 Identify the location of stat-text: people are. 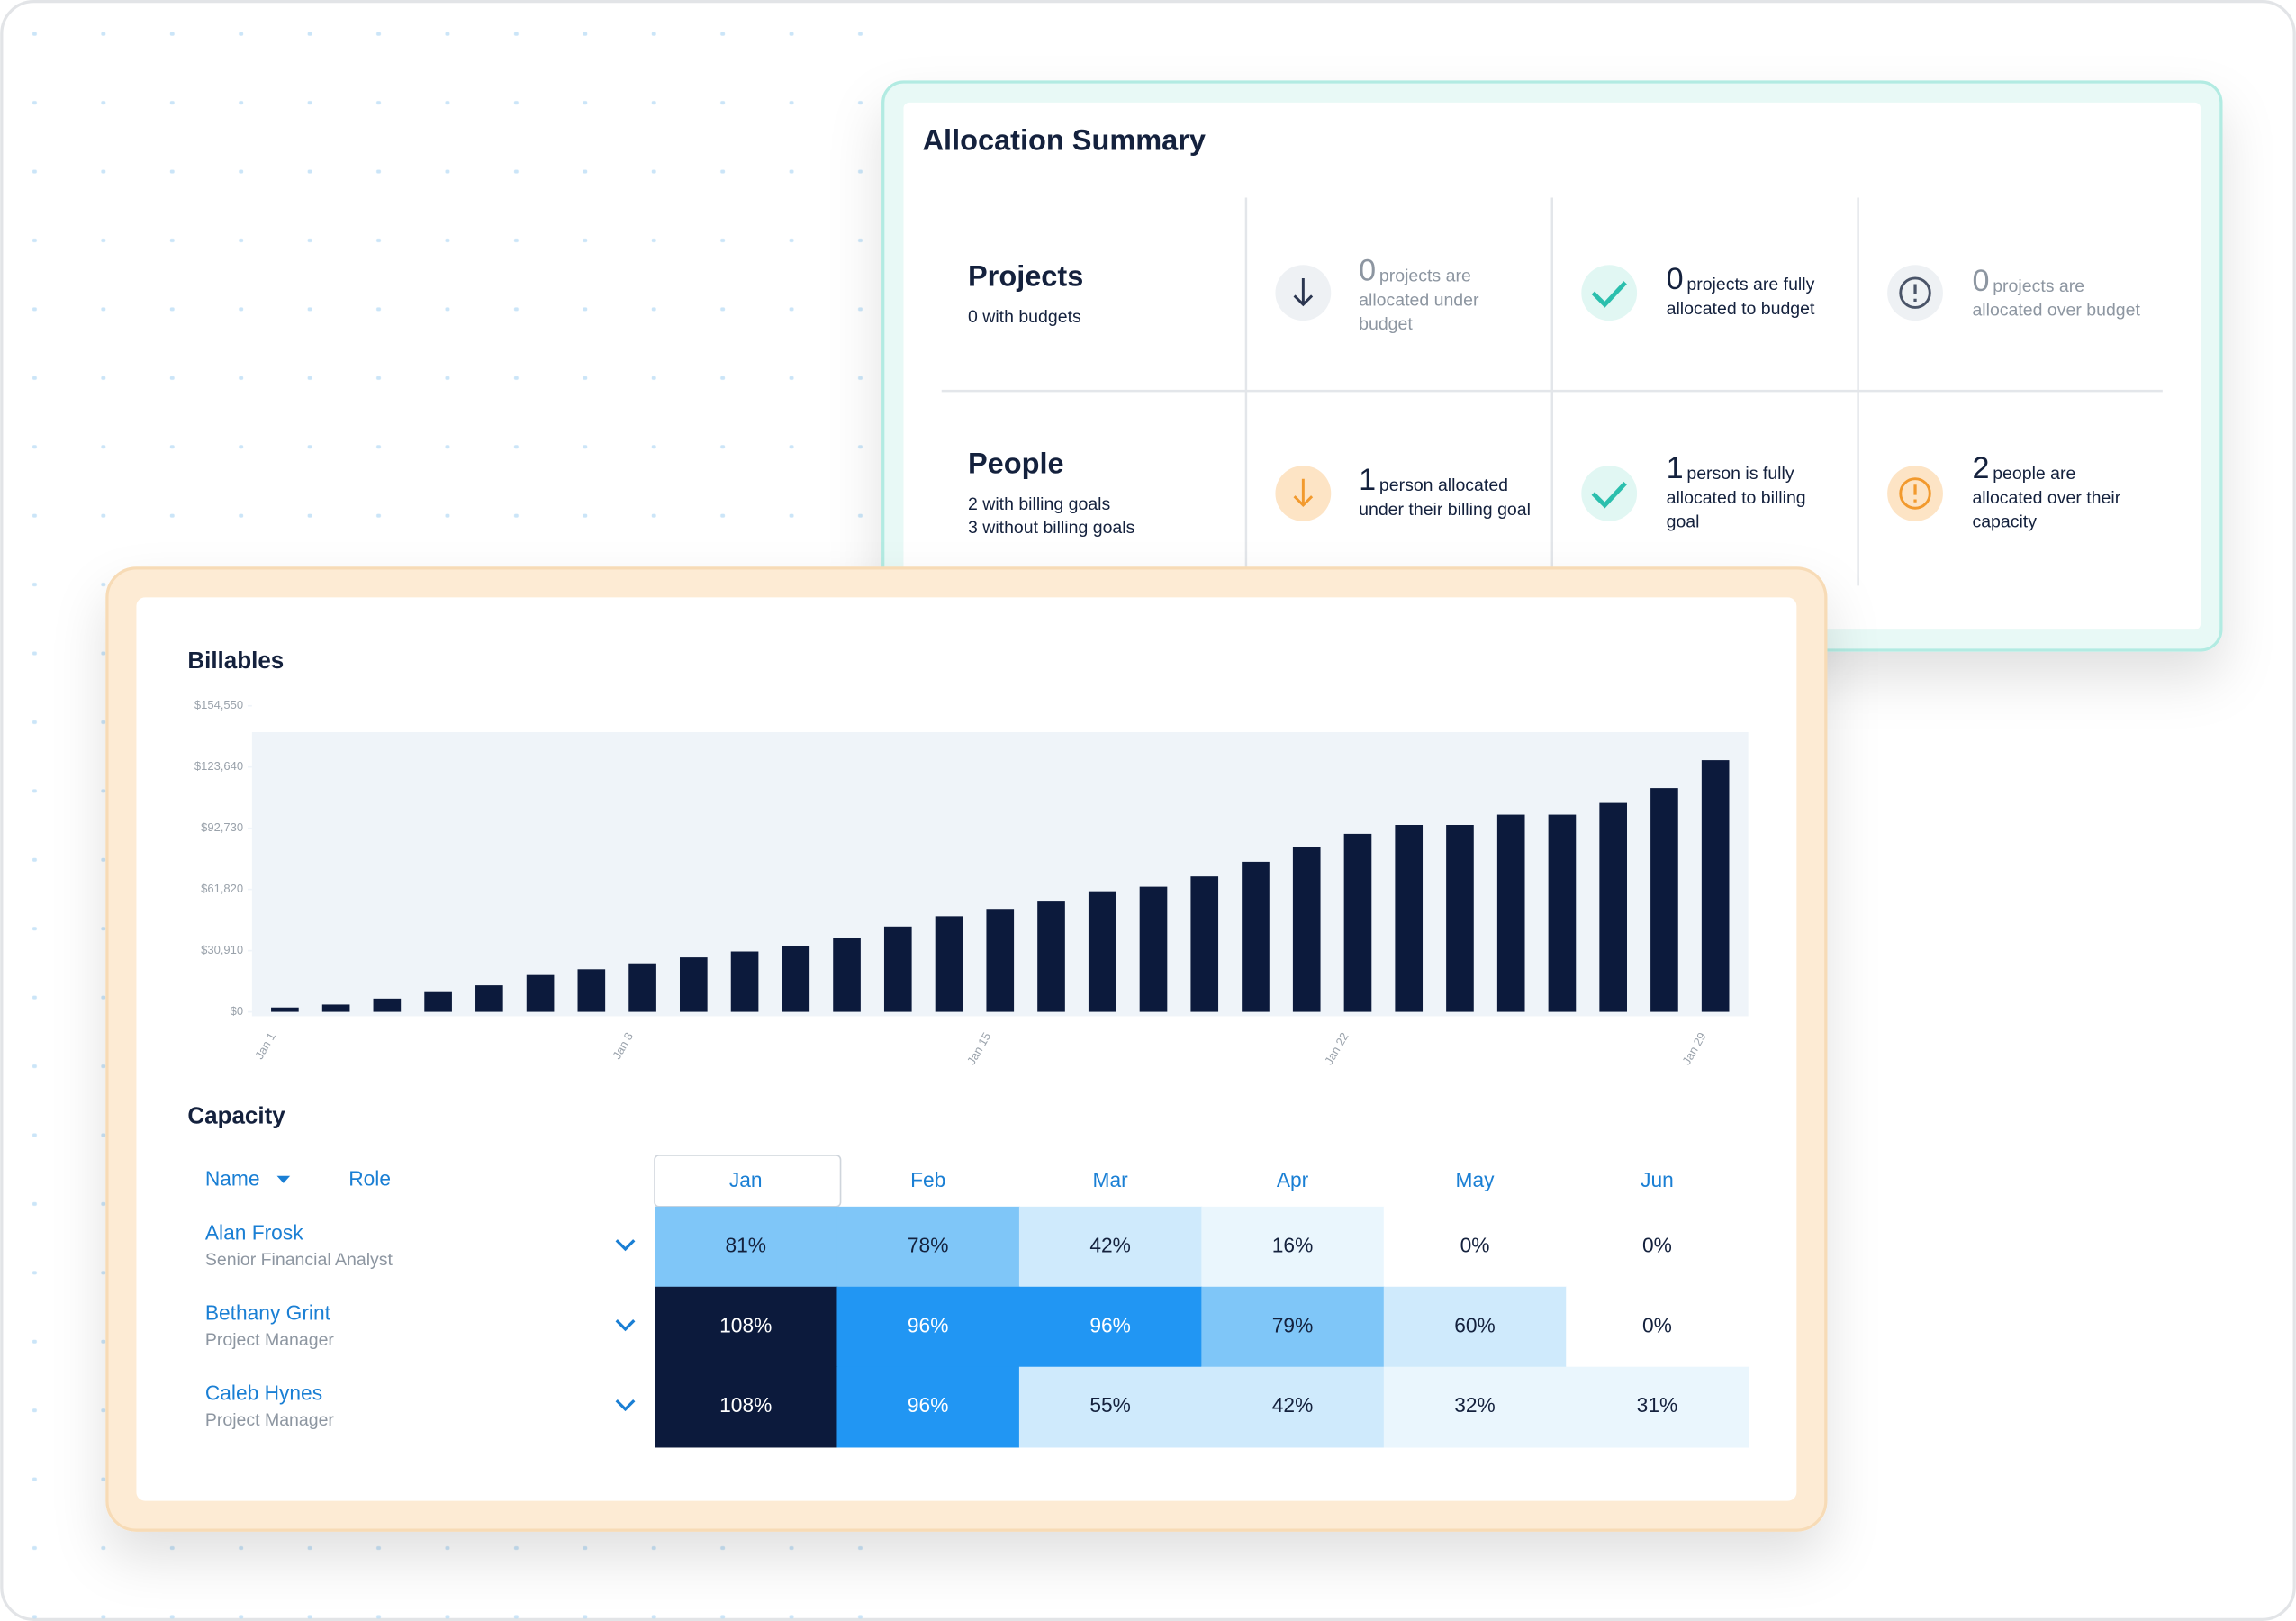
(2034, 474).